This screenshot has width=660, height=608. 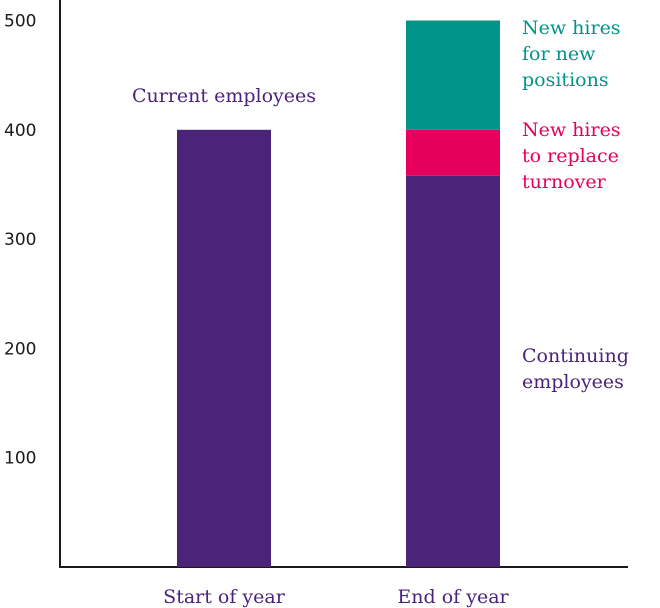 What do you see at coordinates (571, 54) in the screenshot?
I see `annotation-label: New hires for new positions` at bounding box center [571, 54].